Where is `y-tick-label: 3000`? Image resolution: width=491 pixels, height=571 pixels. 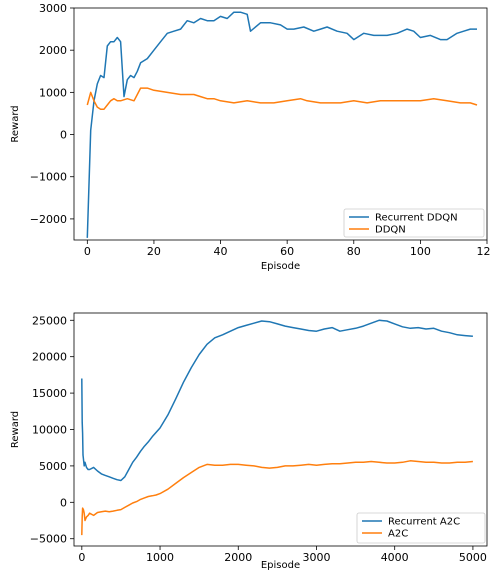 y-tick-label: 3000 is located at coordinates (53, 8).